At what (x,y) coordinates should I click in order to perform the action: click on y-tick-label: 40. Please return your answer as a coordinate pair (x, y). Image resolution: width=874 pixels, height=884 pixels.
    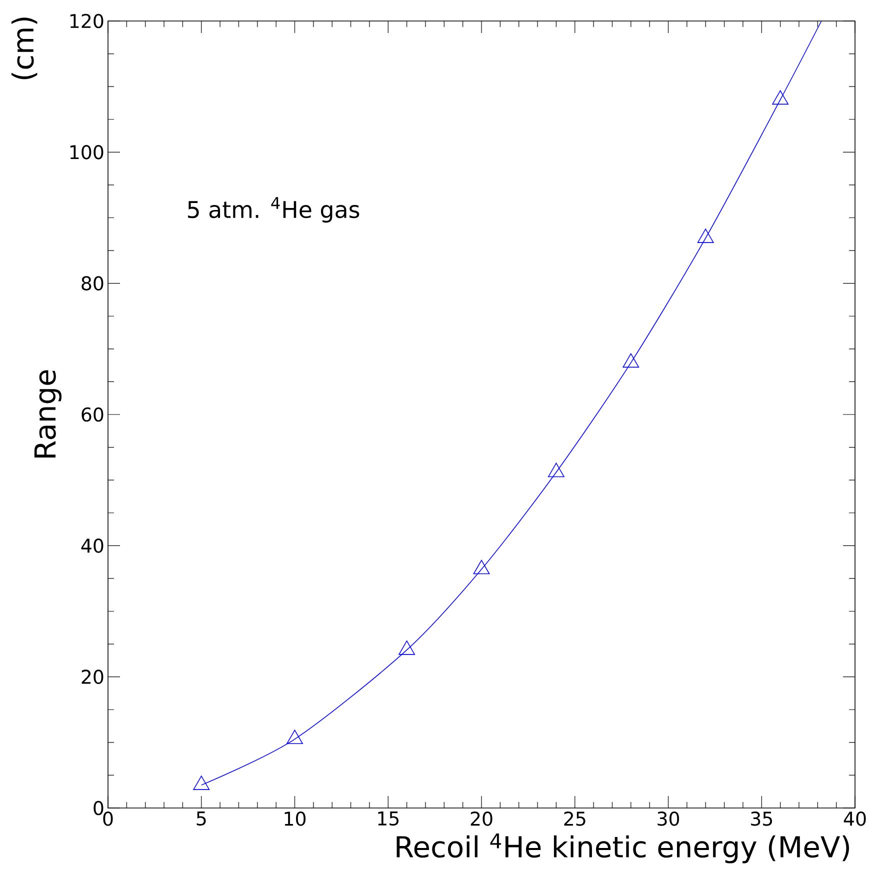
    Looking at the image, I should click on (92, 545).